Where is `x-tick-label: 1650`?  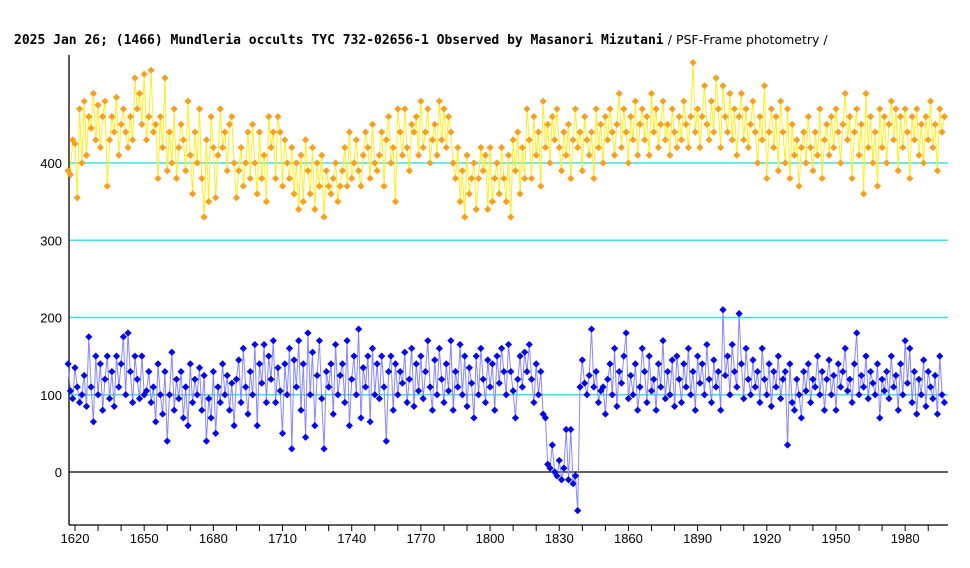
x-tick-label: 1650 is located at coordinates (144, 538).